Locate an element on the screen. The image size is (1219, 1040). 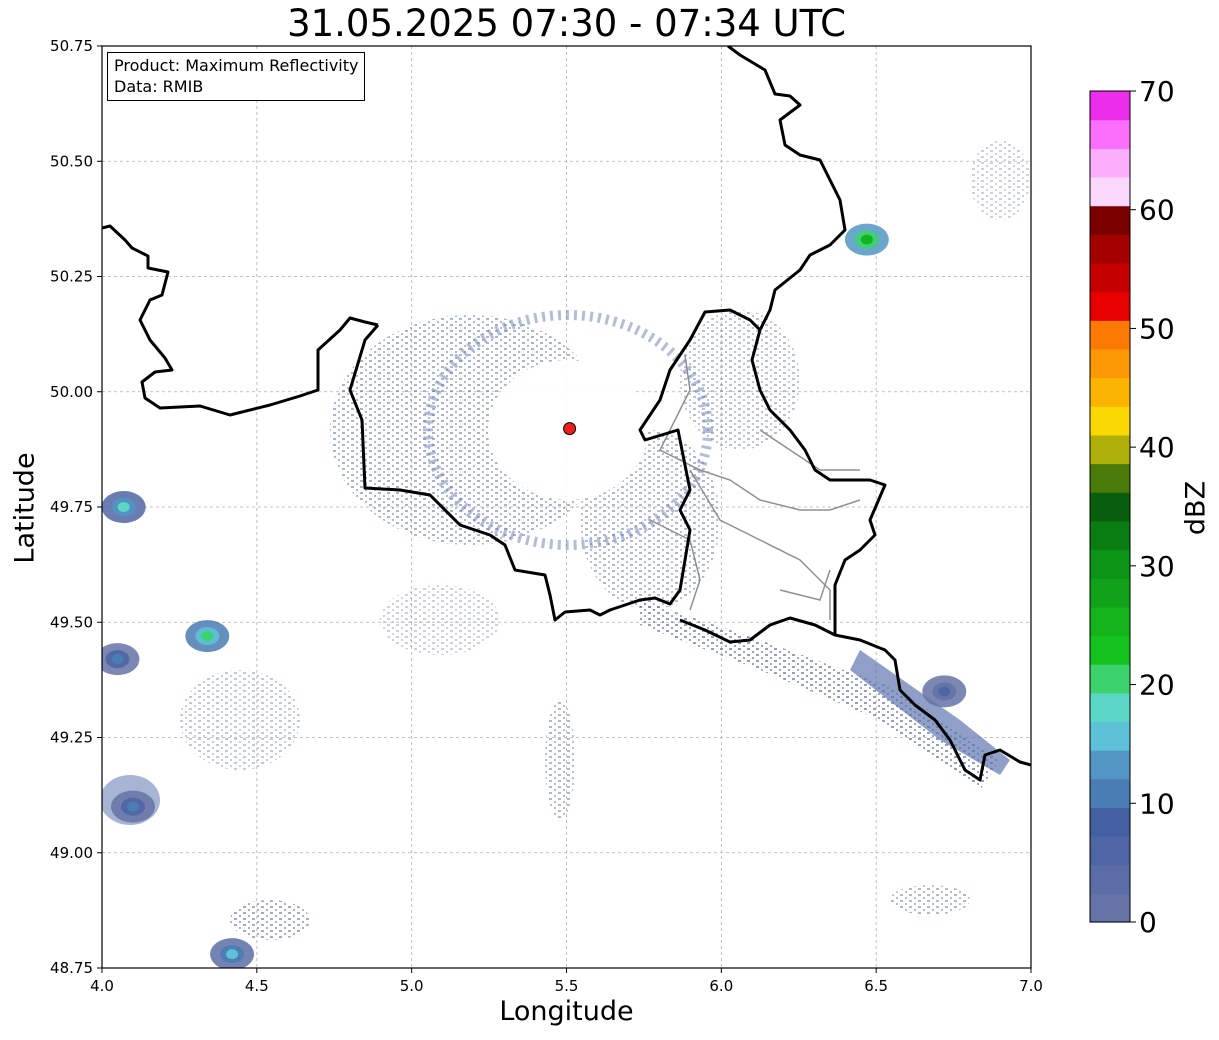
colorbar-tick-label: 0 is located at coordinates (1148, 922).